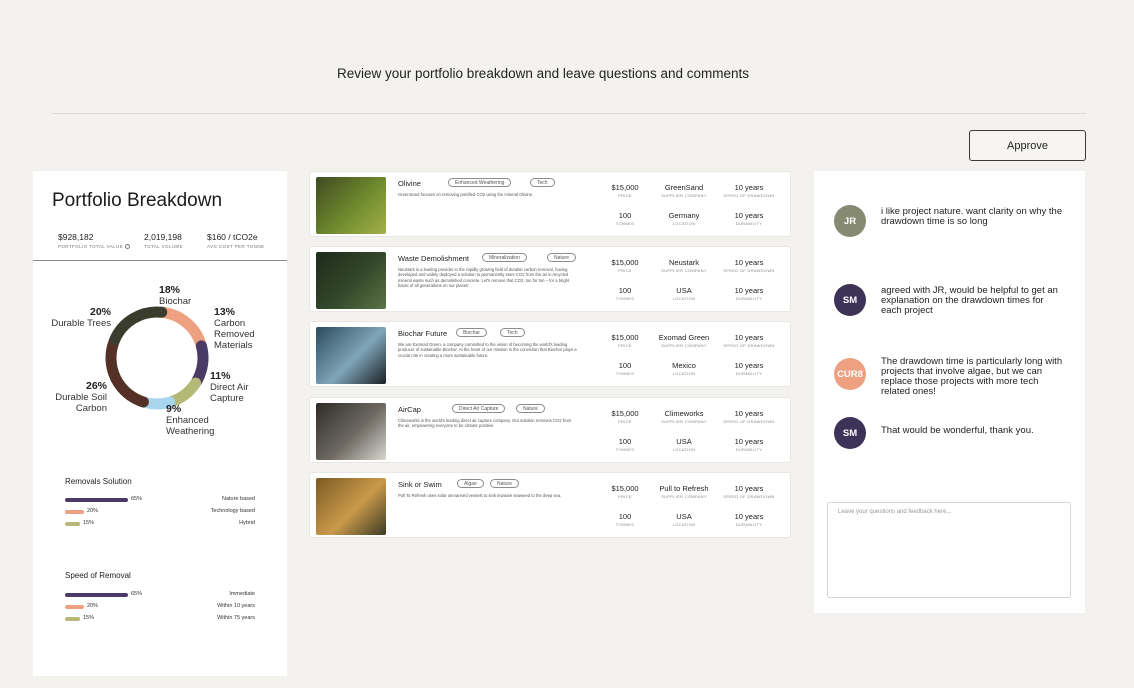  What do you see at coordinates (234, 334) in the screenshot?
I see `donut-label-name: Carbon Removed Materials` at bounding box center [234, 334].